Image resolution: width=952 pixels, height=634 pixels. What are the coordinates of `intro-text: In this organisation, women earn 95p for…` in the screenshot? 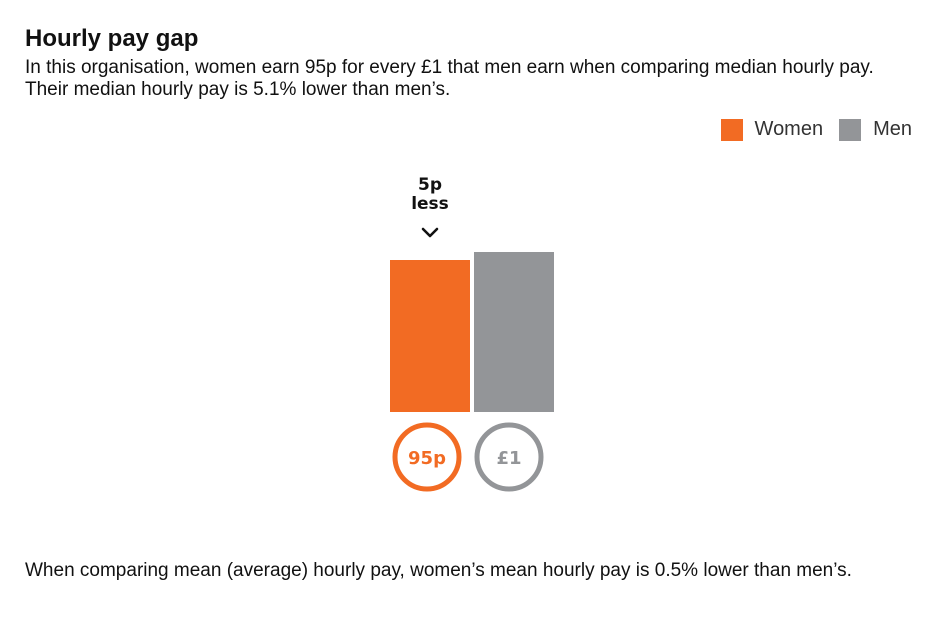 It's located at (449, 78).